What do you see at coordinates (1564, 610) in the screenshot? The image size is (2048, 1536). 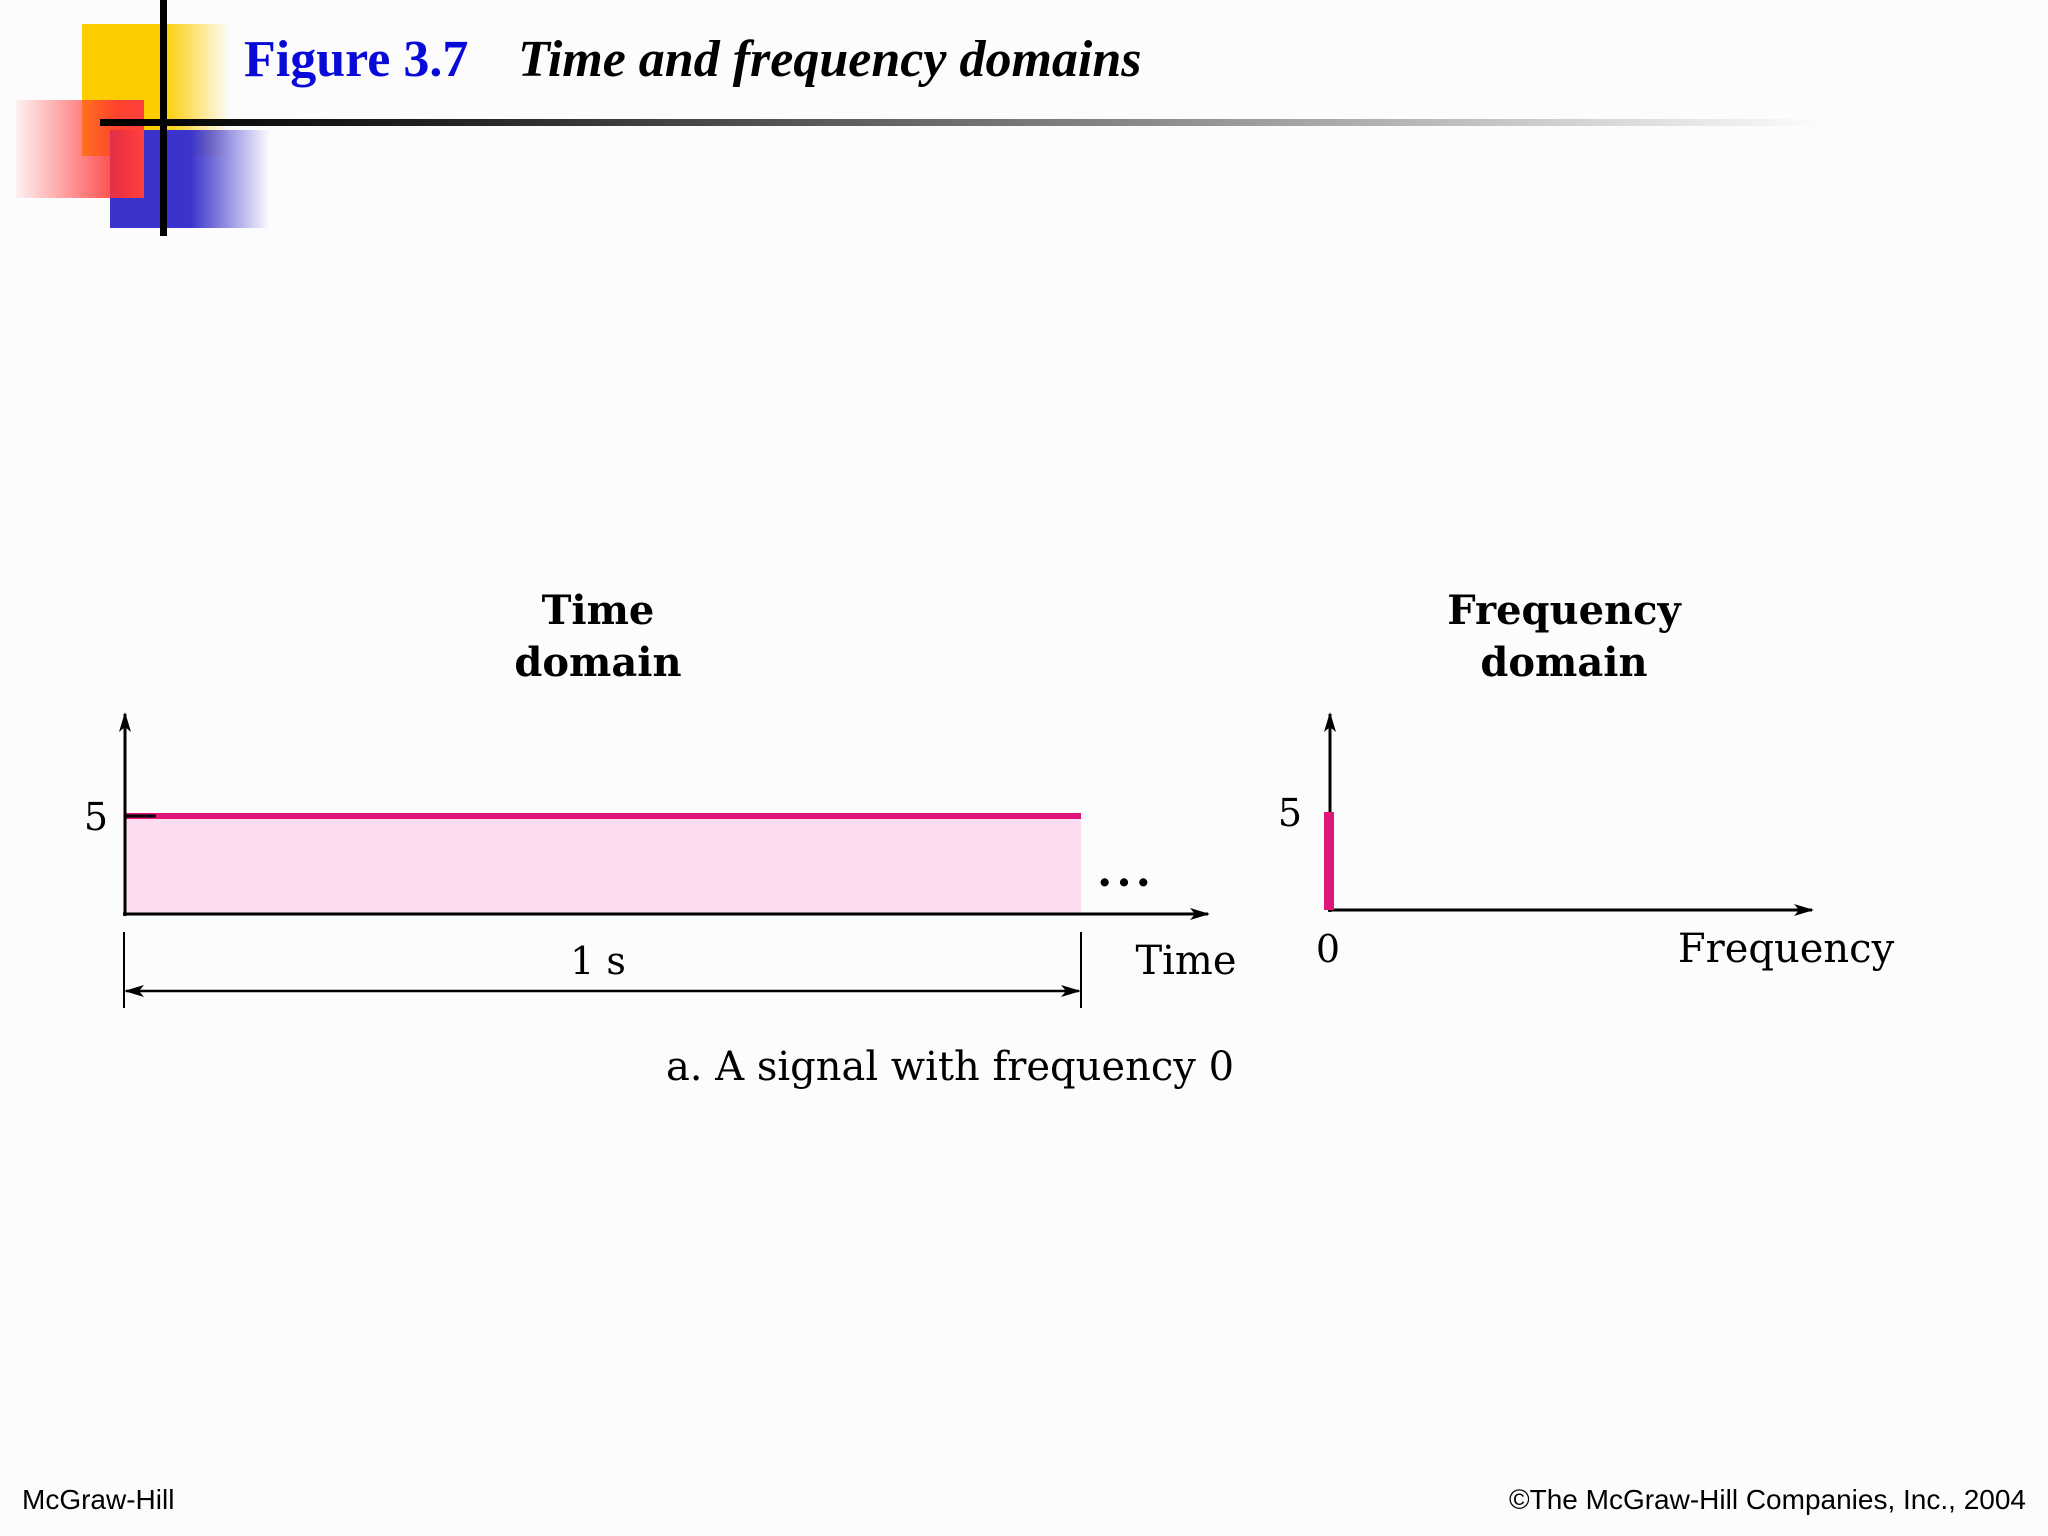 I see `frequency-domain-title-line1: Frequency` at bounding box center [1564, 610].